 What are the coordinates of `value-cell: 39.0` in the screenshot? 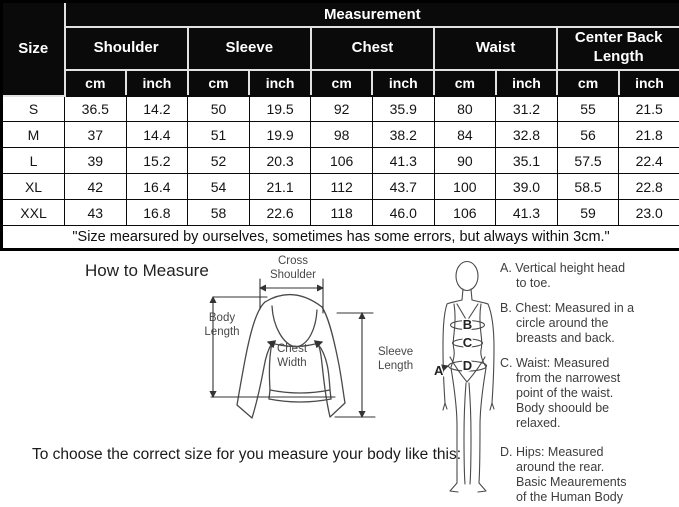 It's located at (526, 186).